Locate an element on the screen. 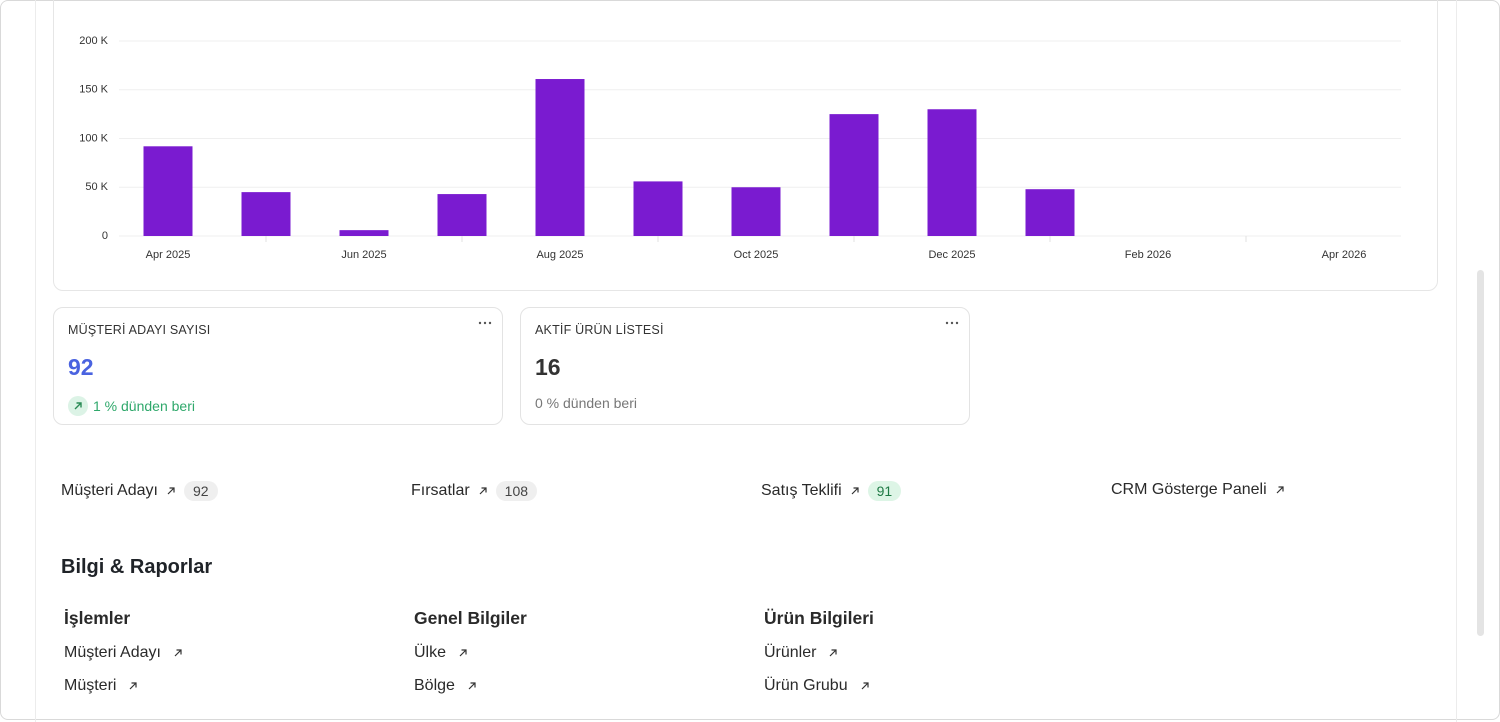  shortcut-label: CRM Gösterge Paneli is located at coordinates (1189, 489).